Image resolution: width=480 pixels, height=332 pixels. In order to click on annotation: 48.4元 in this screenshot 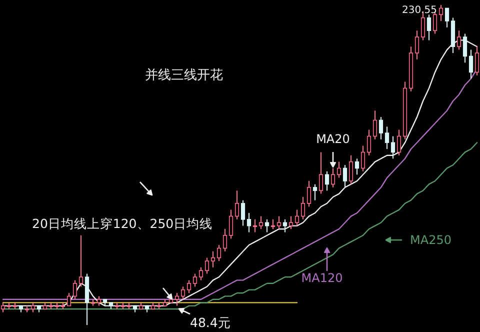, I will do `click(210, 322)`.